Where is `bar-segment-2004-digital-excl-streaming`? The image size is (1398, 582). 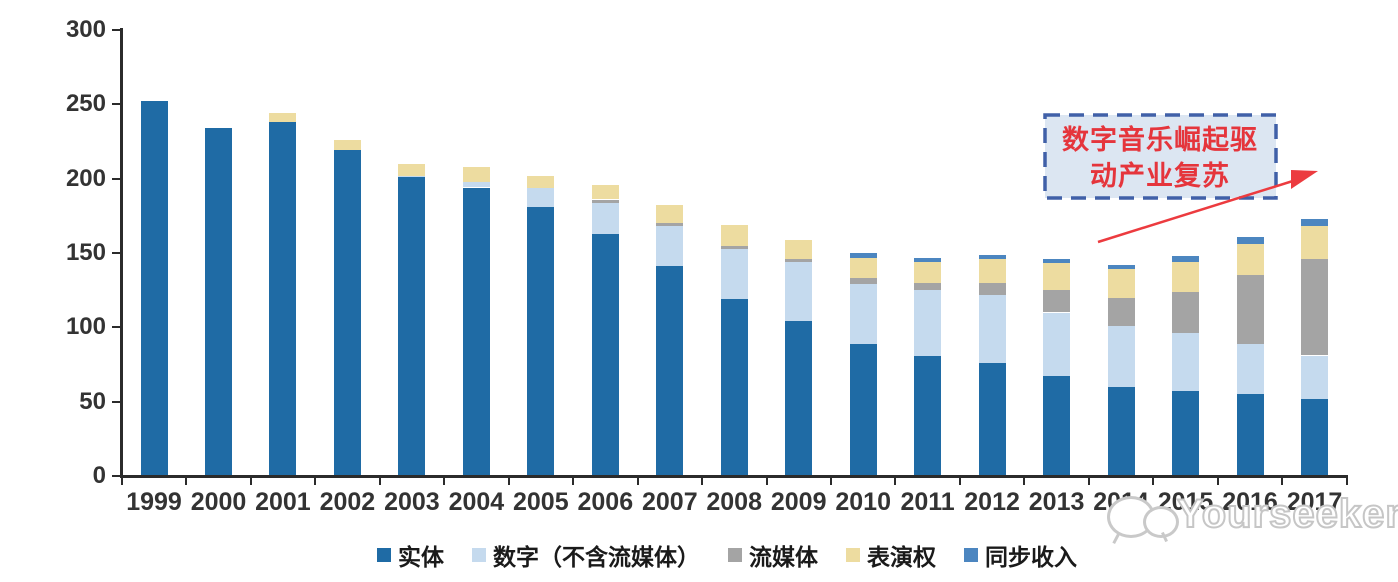
bar-segment-2004-digital-excl-streaming is located at coordinates (476, 184).